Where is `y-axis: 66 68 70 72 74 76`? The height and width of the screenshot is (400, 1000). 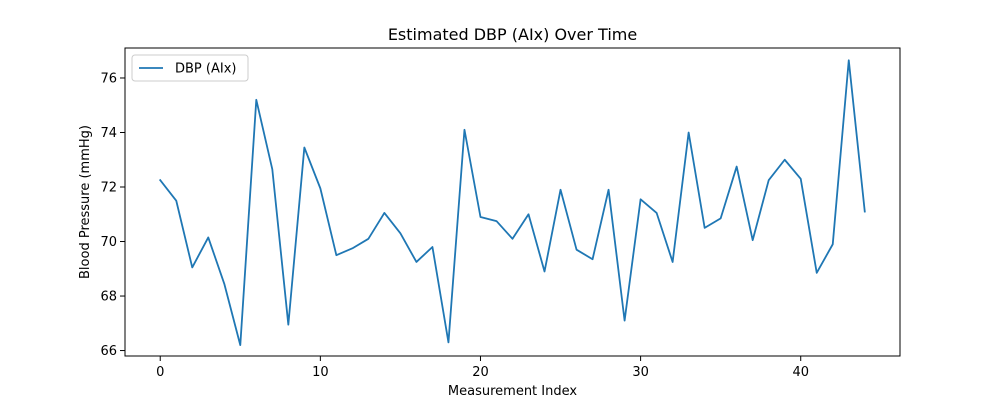
y-axis: 66 68 70 72 74 76 is located at coordinates (112, 215).